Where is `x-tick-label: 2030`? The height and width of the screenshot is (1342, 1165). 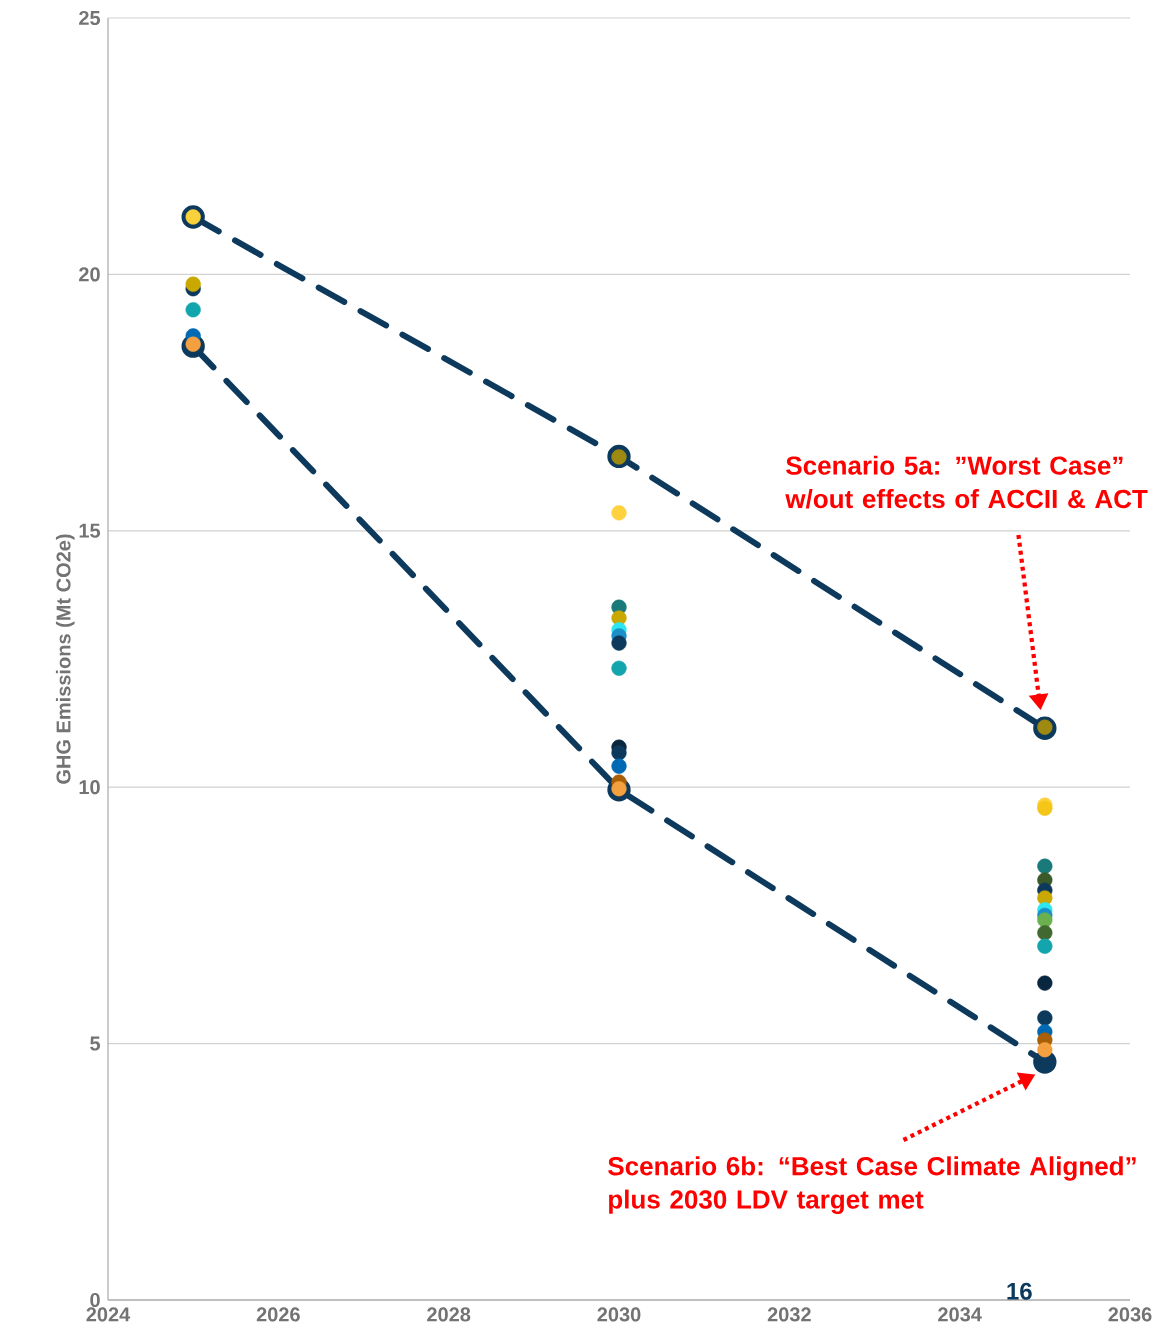
x-tick-label: 2030 is located at coordinates (619, 1314).